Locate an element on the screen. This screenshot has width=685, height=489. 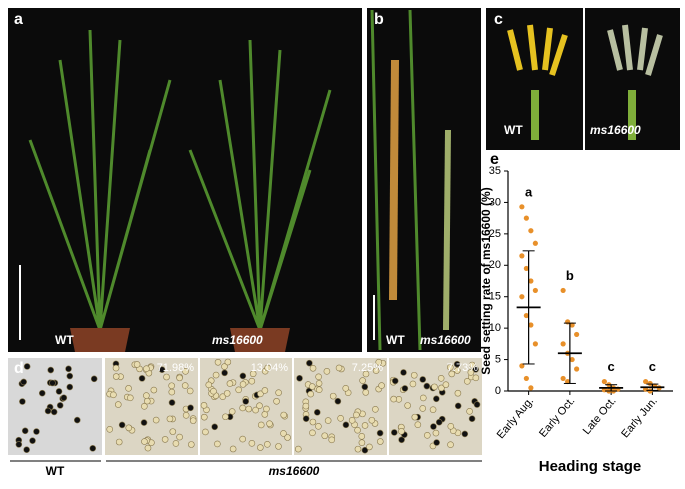
y-tick-label: 0 is located at coordinates (498, 391).